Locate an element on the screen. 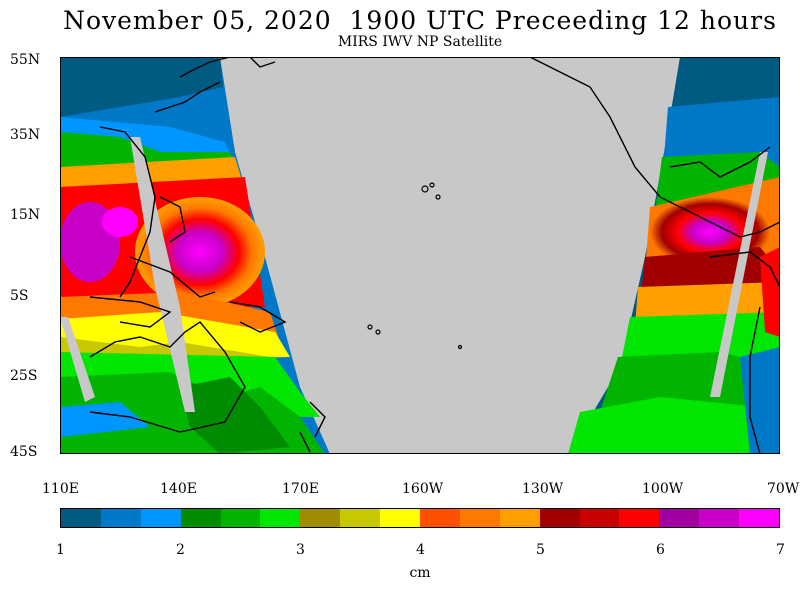 This screenshot has width=800, height=600. lat-label-5s: 5S is located at coordinates (19, 296).